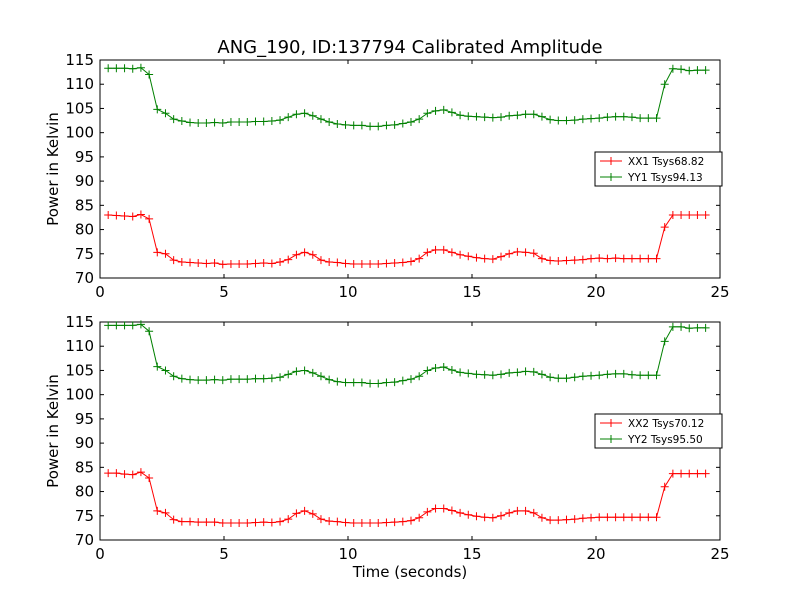  What do you see at coordinates (224, 292) in the screenshot?
I see `x-tick-label: 5` at bounding box center [224, 292].